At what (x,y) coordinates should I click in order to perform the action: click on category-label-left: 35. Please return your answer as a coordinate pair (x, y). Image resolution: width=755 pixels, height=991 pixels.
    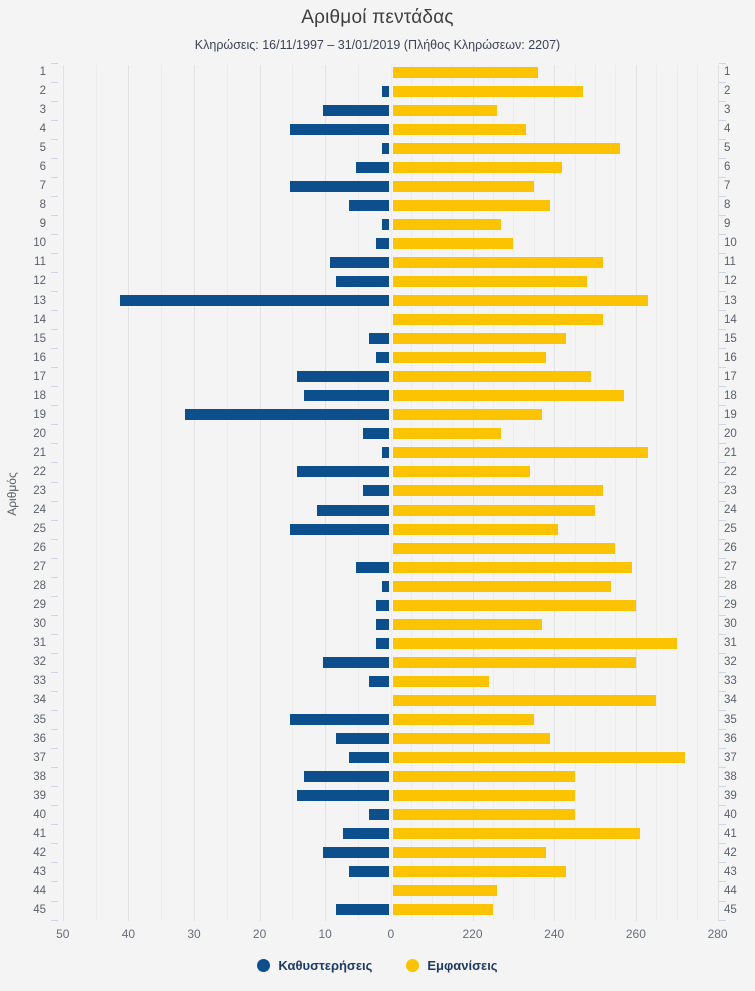
    Looking at the image, I should click on (39, 719).